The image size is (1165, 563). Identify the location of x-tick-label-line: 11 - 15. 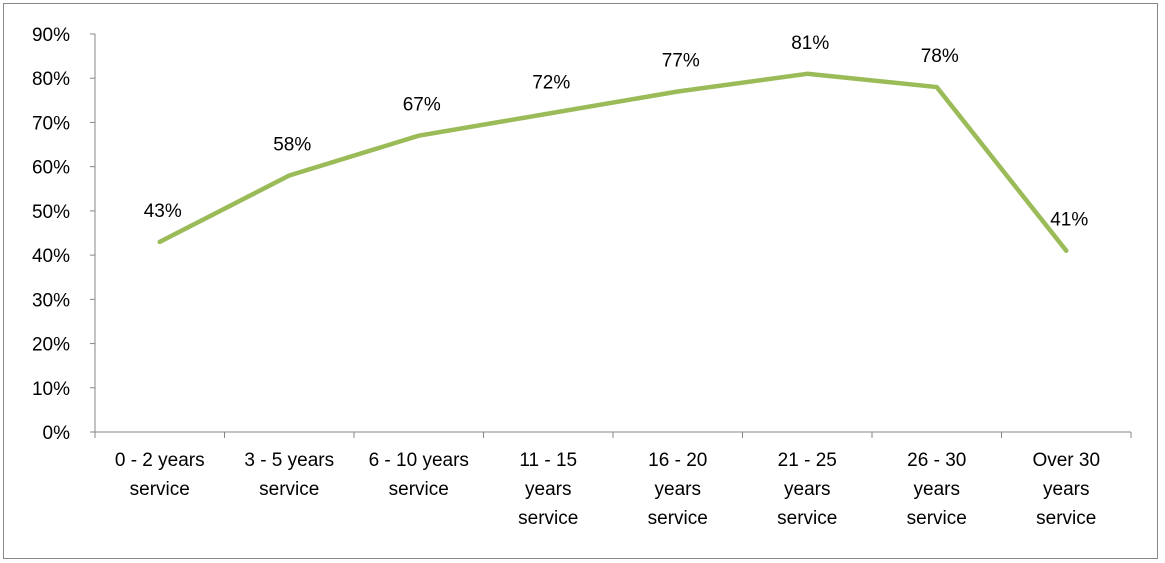
(548, 460).